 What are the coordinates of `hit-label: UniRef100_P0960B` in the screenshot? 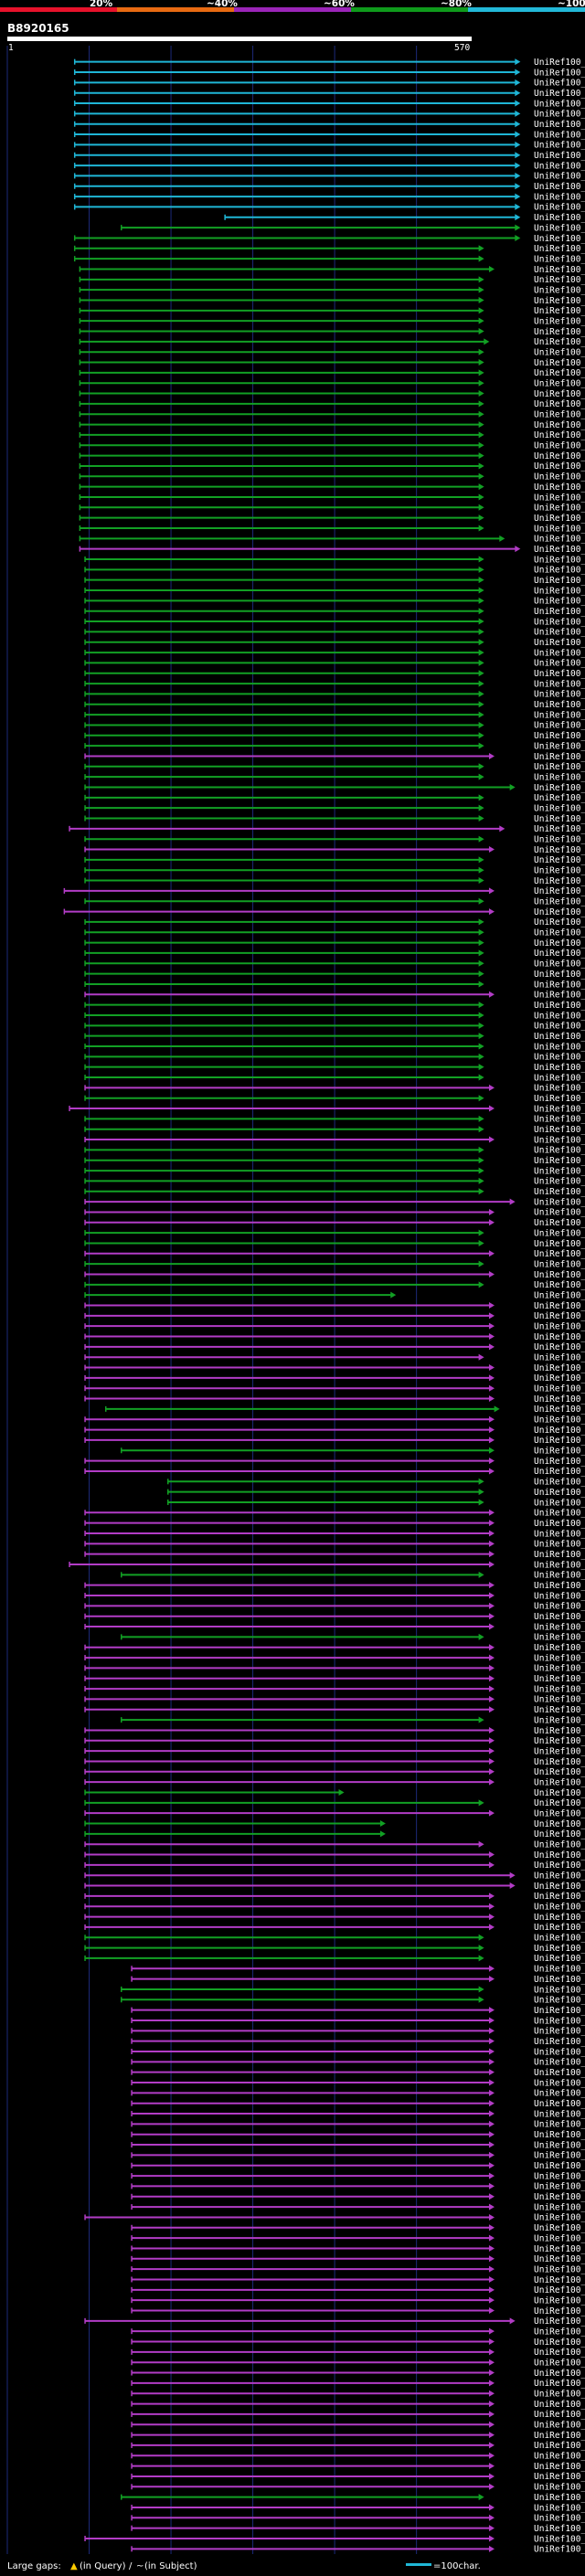 It's located at (560, 1068).